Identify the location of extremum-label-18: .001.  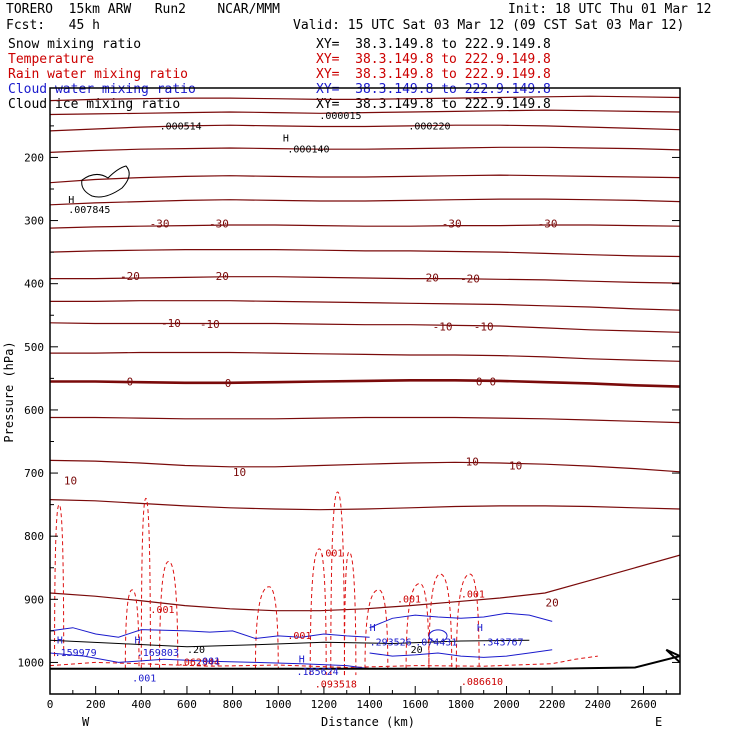
(144, 678).